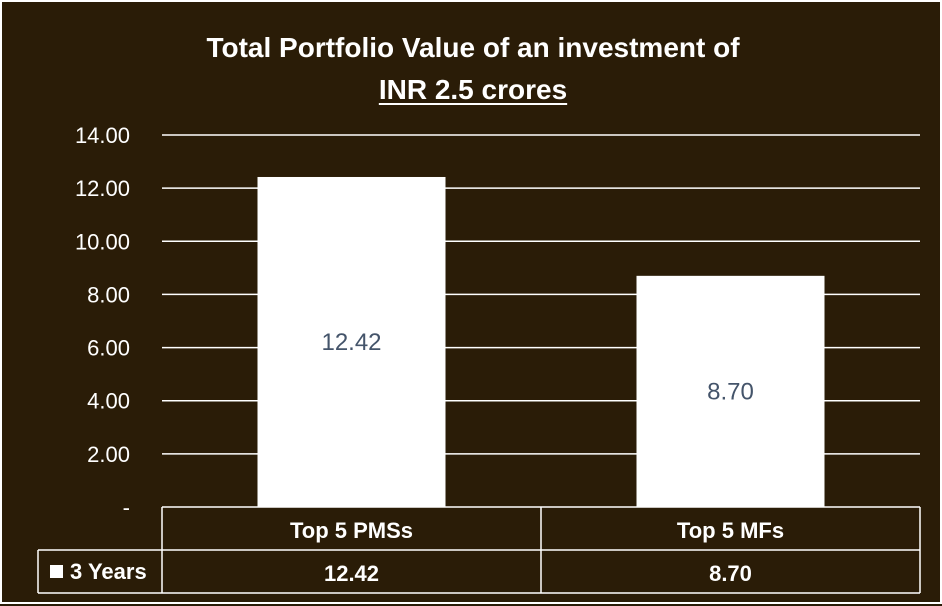  I want to click on category-label: Top 5 MFs, so click(730, 530).